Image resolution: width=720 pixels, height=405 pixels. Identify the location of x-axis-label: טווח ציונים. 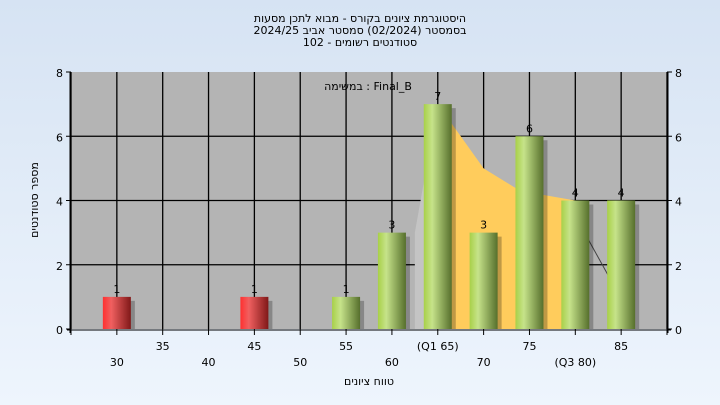
(369, 381).